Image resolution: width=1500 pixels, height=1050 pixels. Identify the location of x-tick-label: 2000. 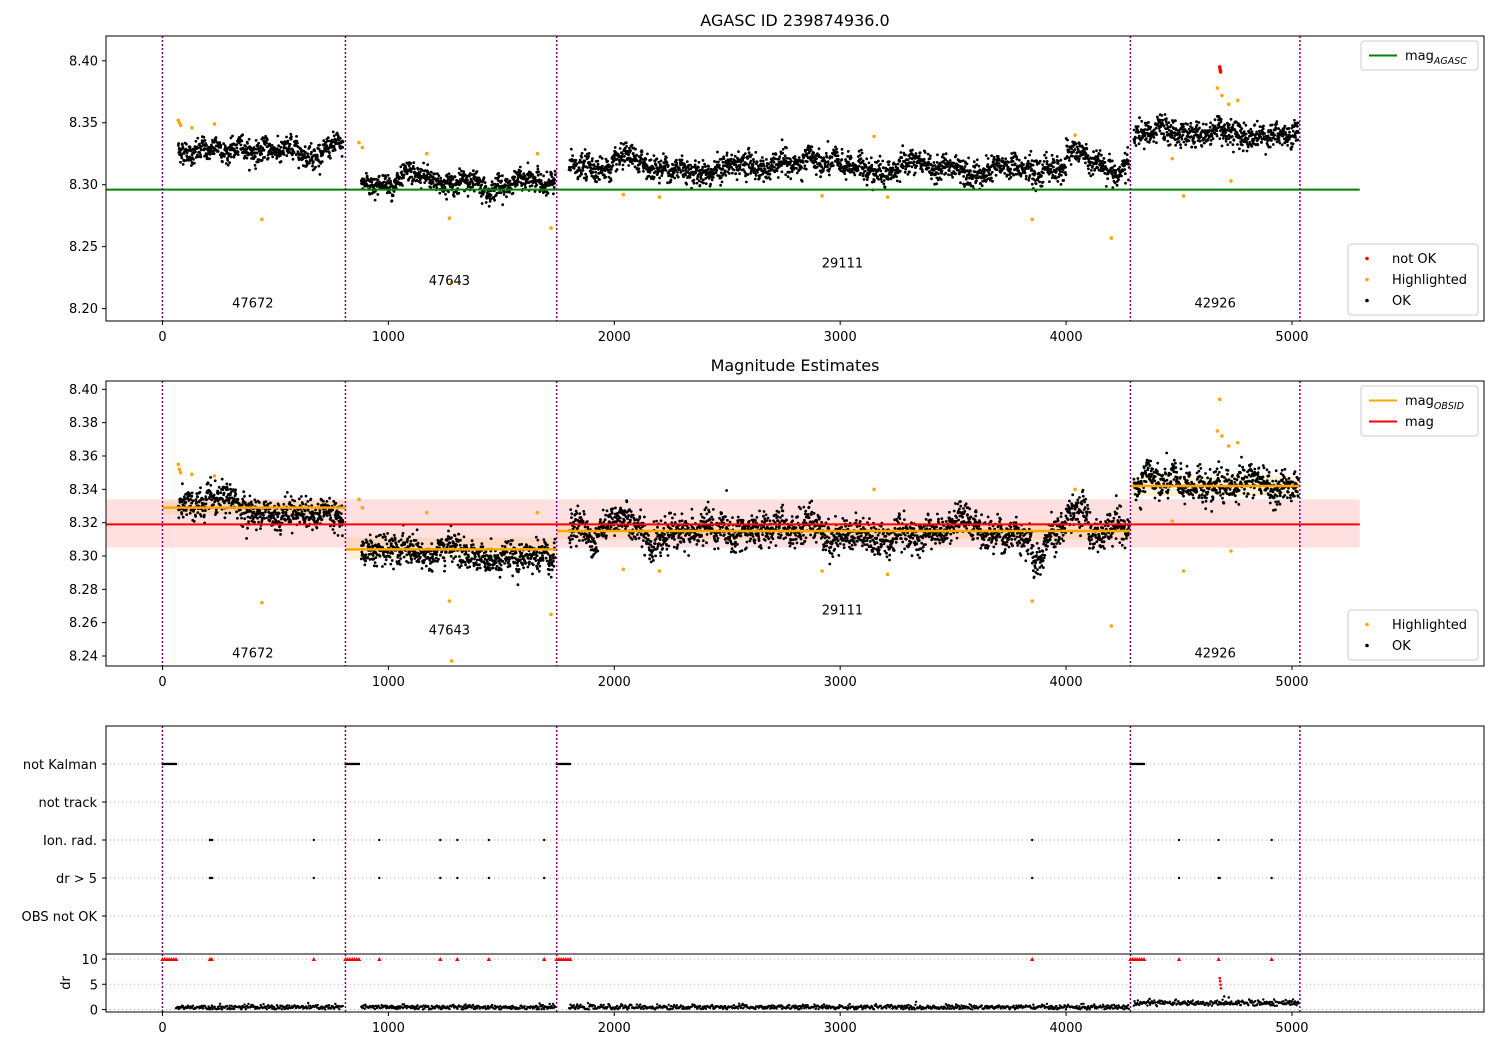
(614, 337).